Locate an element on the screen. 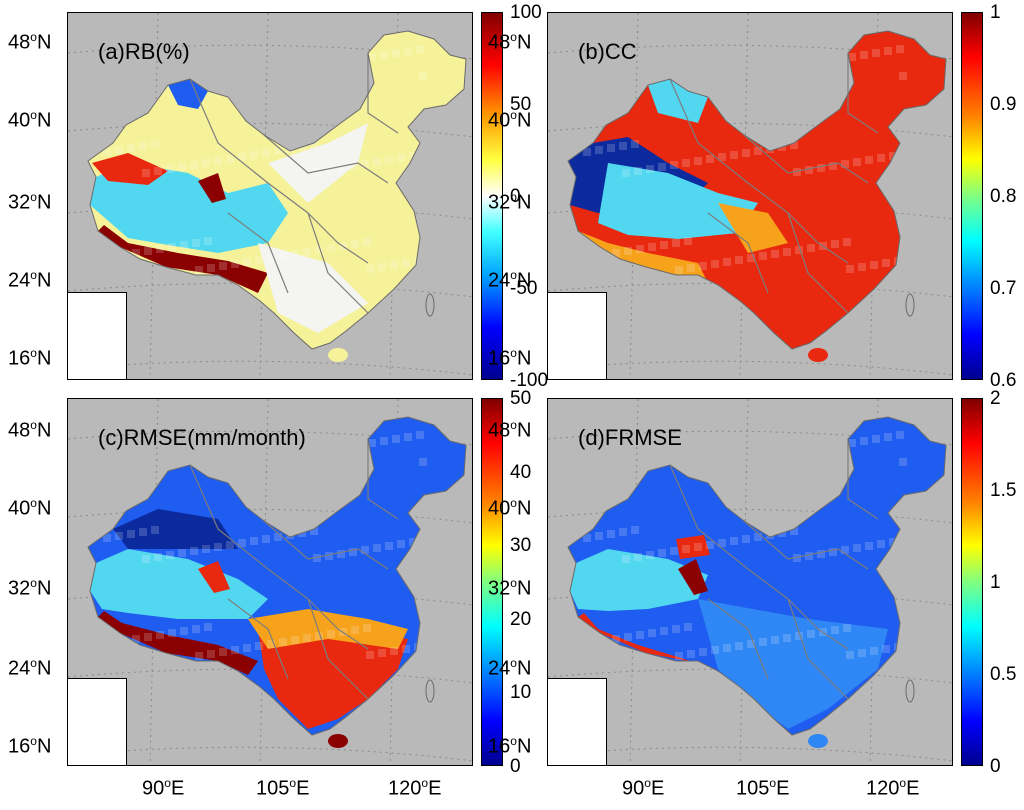 The width and height of the screenshot is (1024, 810). colorbar-tick-label: 50 is located at coordinates (521, 104).